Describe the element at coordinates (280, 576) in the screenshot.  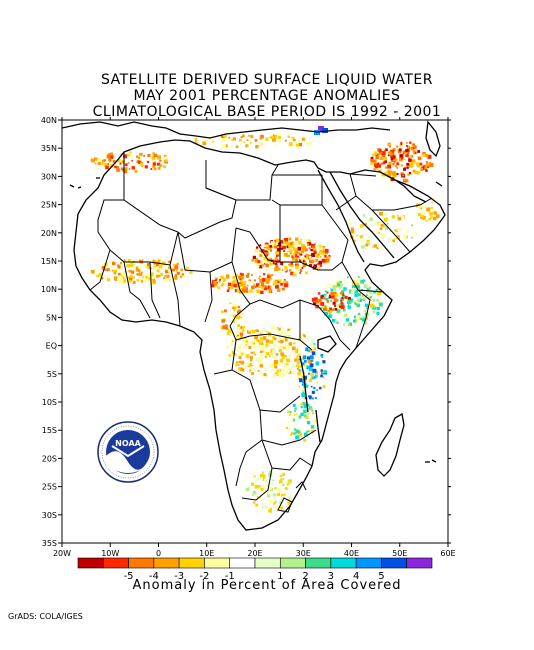
I see `colorbar-label: 1` at that location.